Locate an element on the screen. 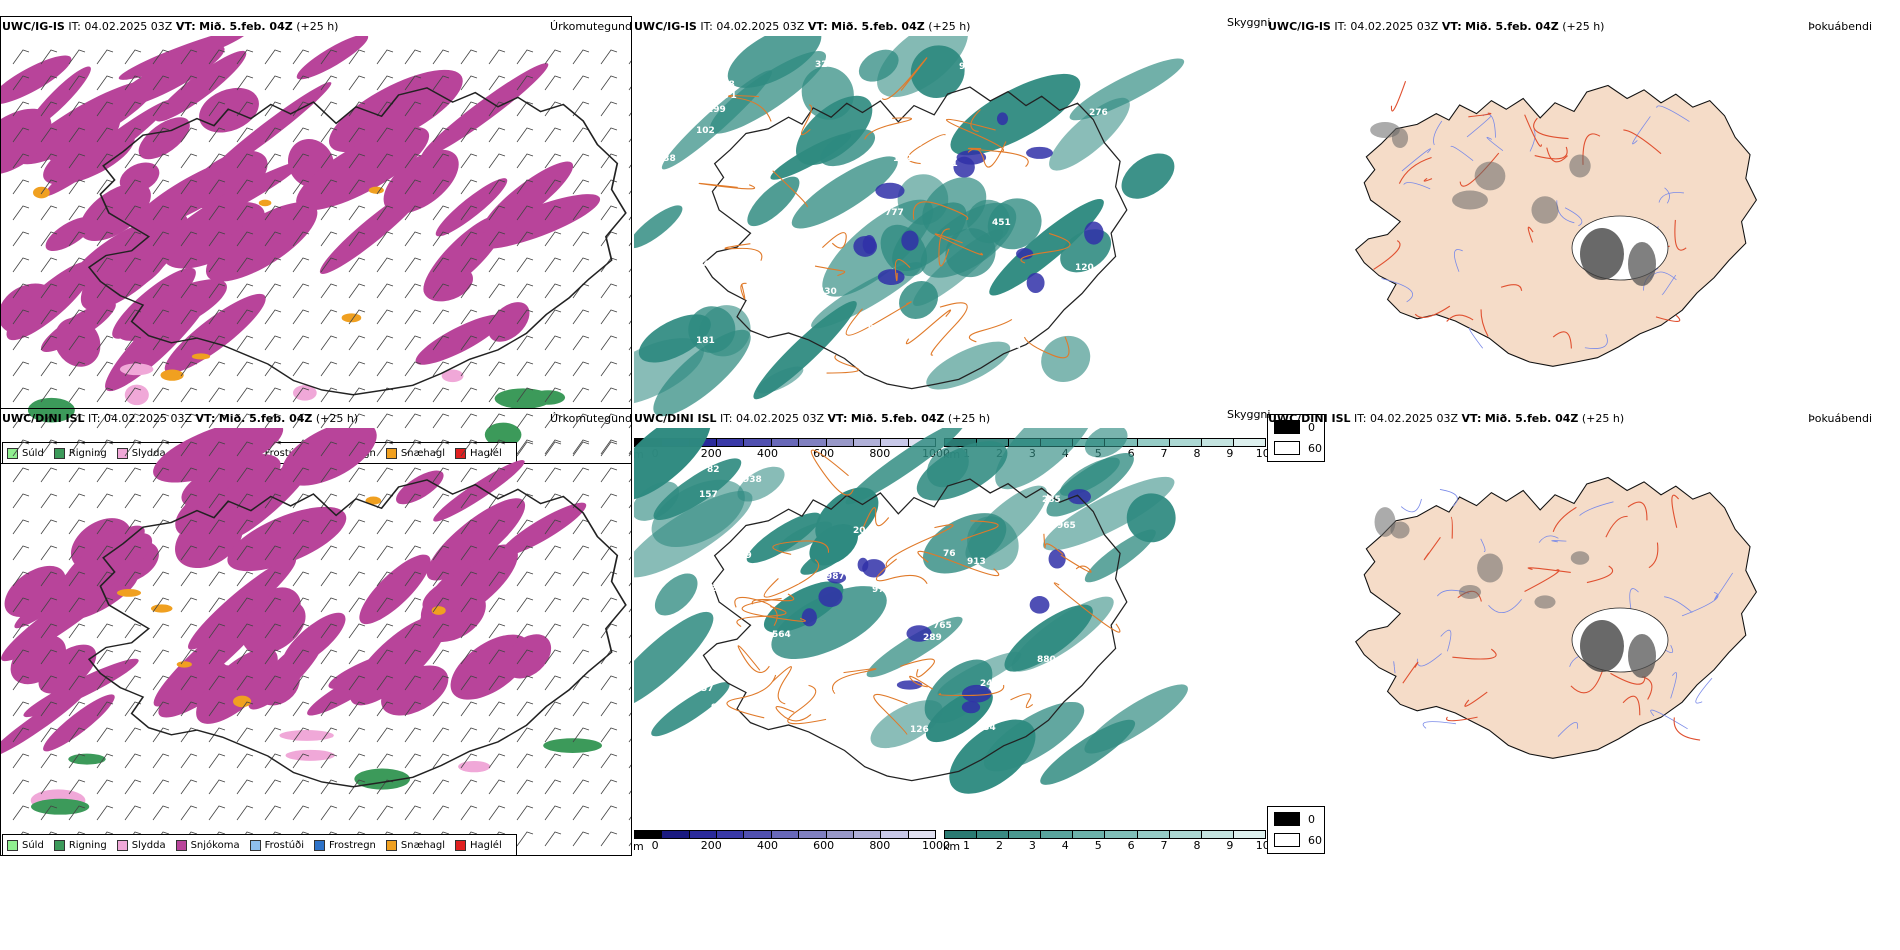 This screenshot has height=950, width=1900. vt-prefix: VT: is located at coordinates (1451, 26).